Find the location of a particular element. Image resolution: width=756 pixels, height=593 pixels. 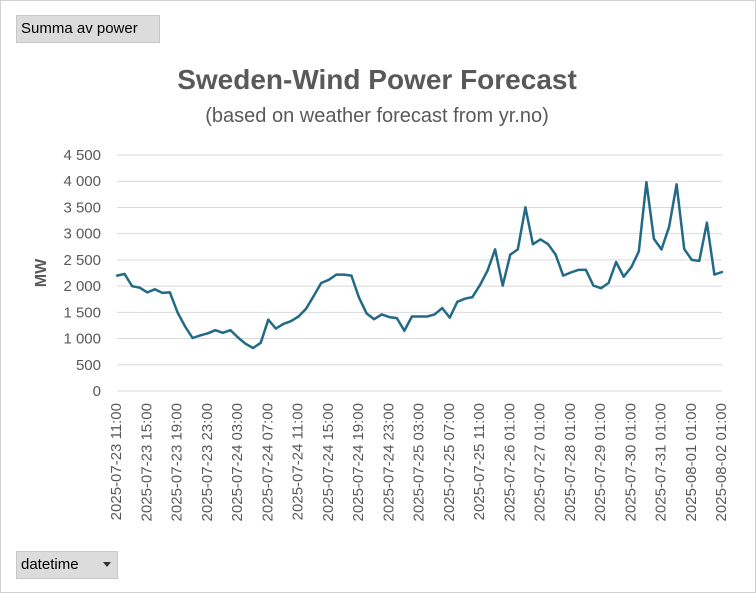

dropdown-arrow-icon is located at coordinates (107, 564).